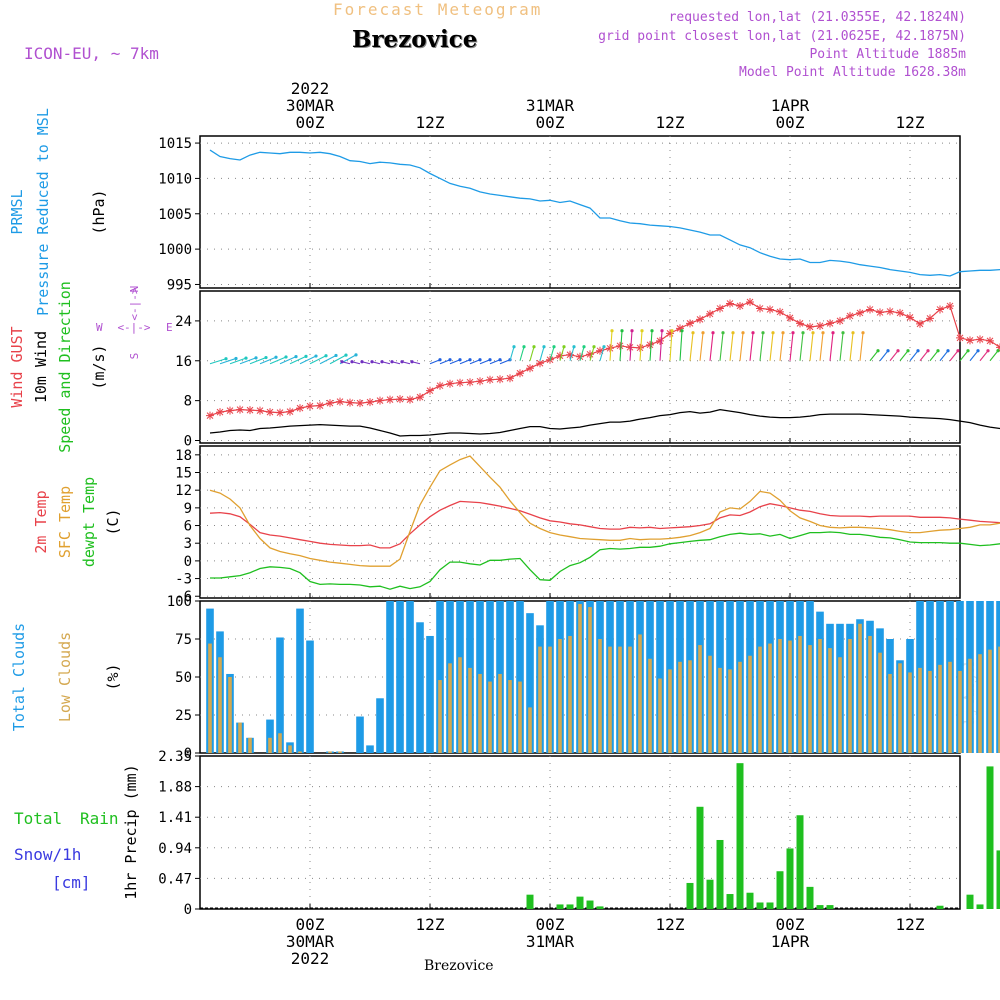 This screenshot has width=1000, height=1000. Describe the element at coordinates (175, 144) in the screenshot. I see `y-tick-label: 1015` at that location.